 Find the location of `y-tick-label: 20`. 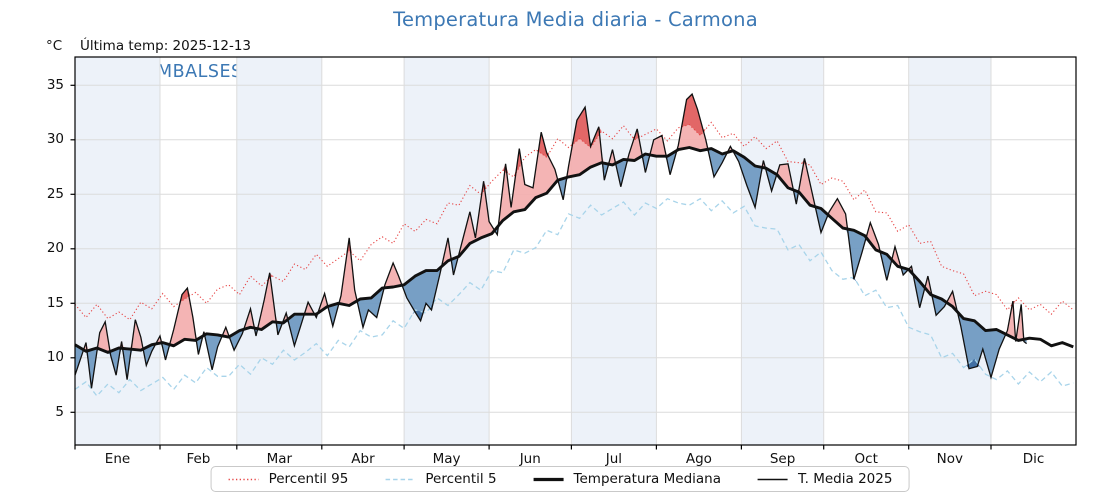

y-tick-label: 20 is located at coordinates (55, 248).